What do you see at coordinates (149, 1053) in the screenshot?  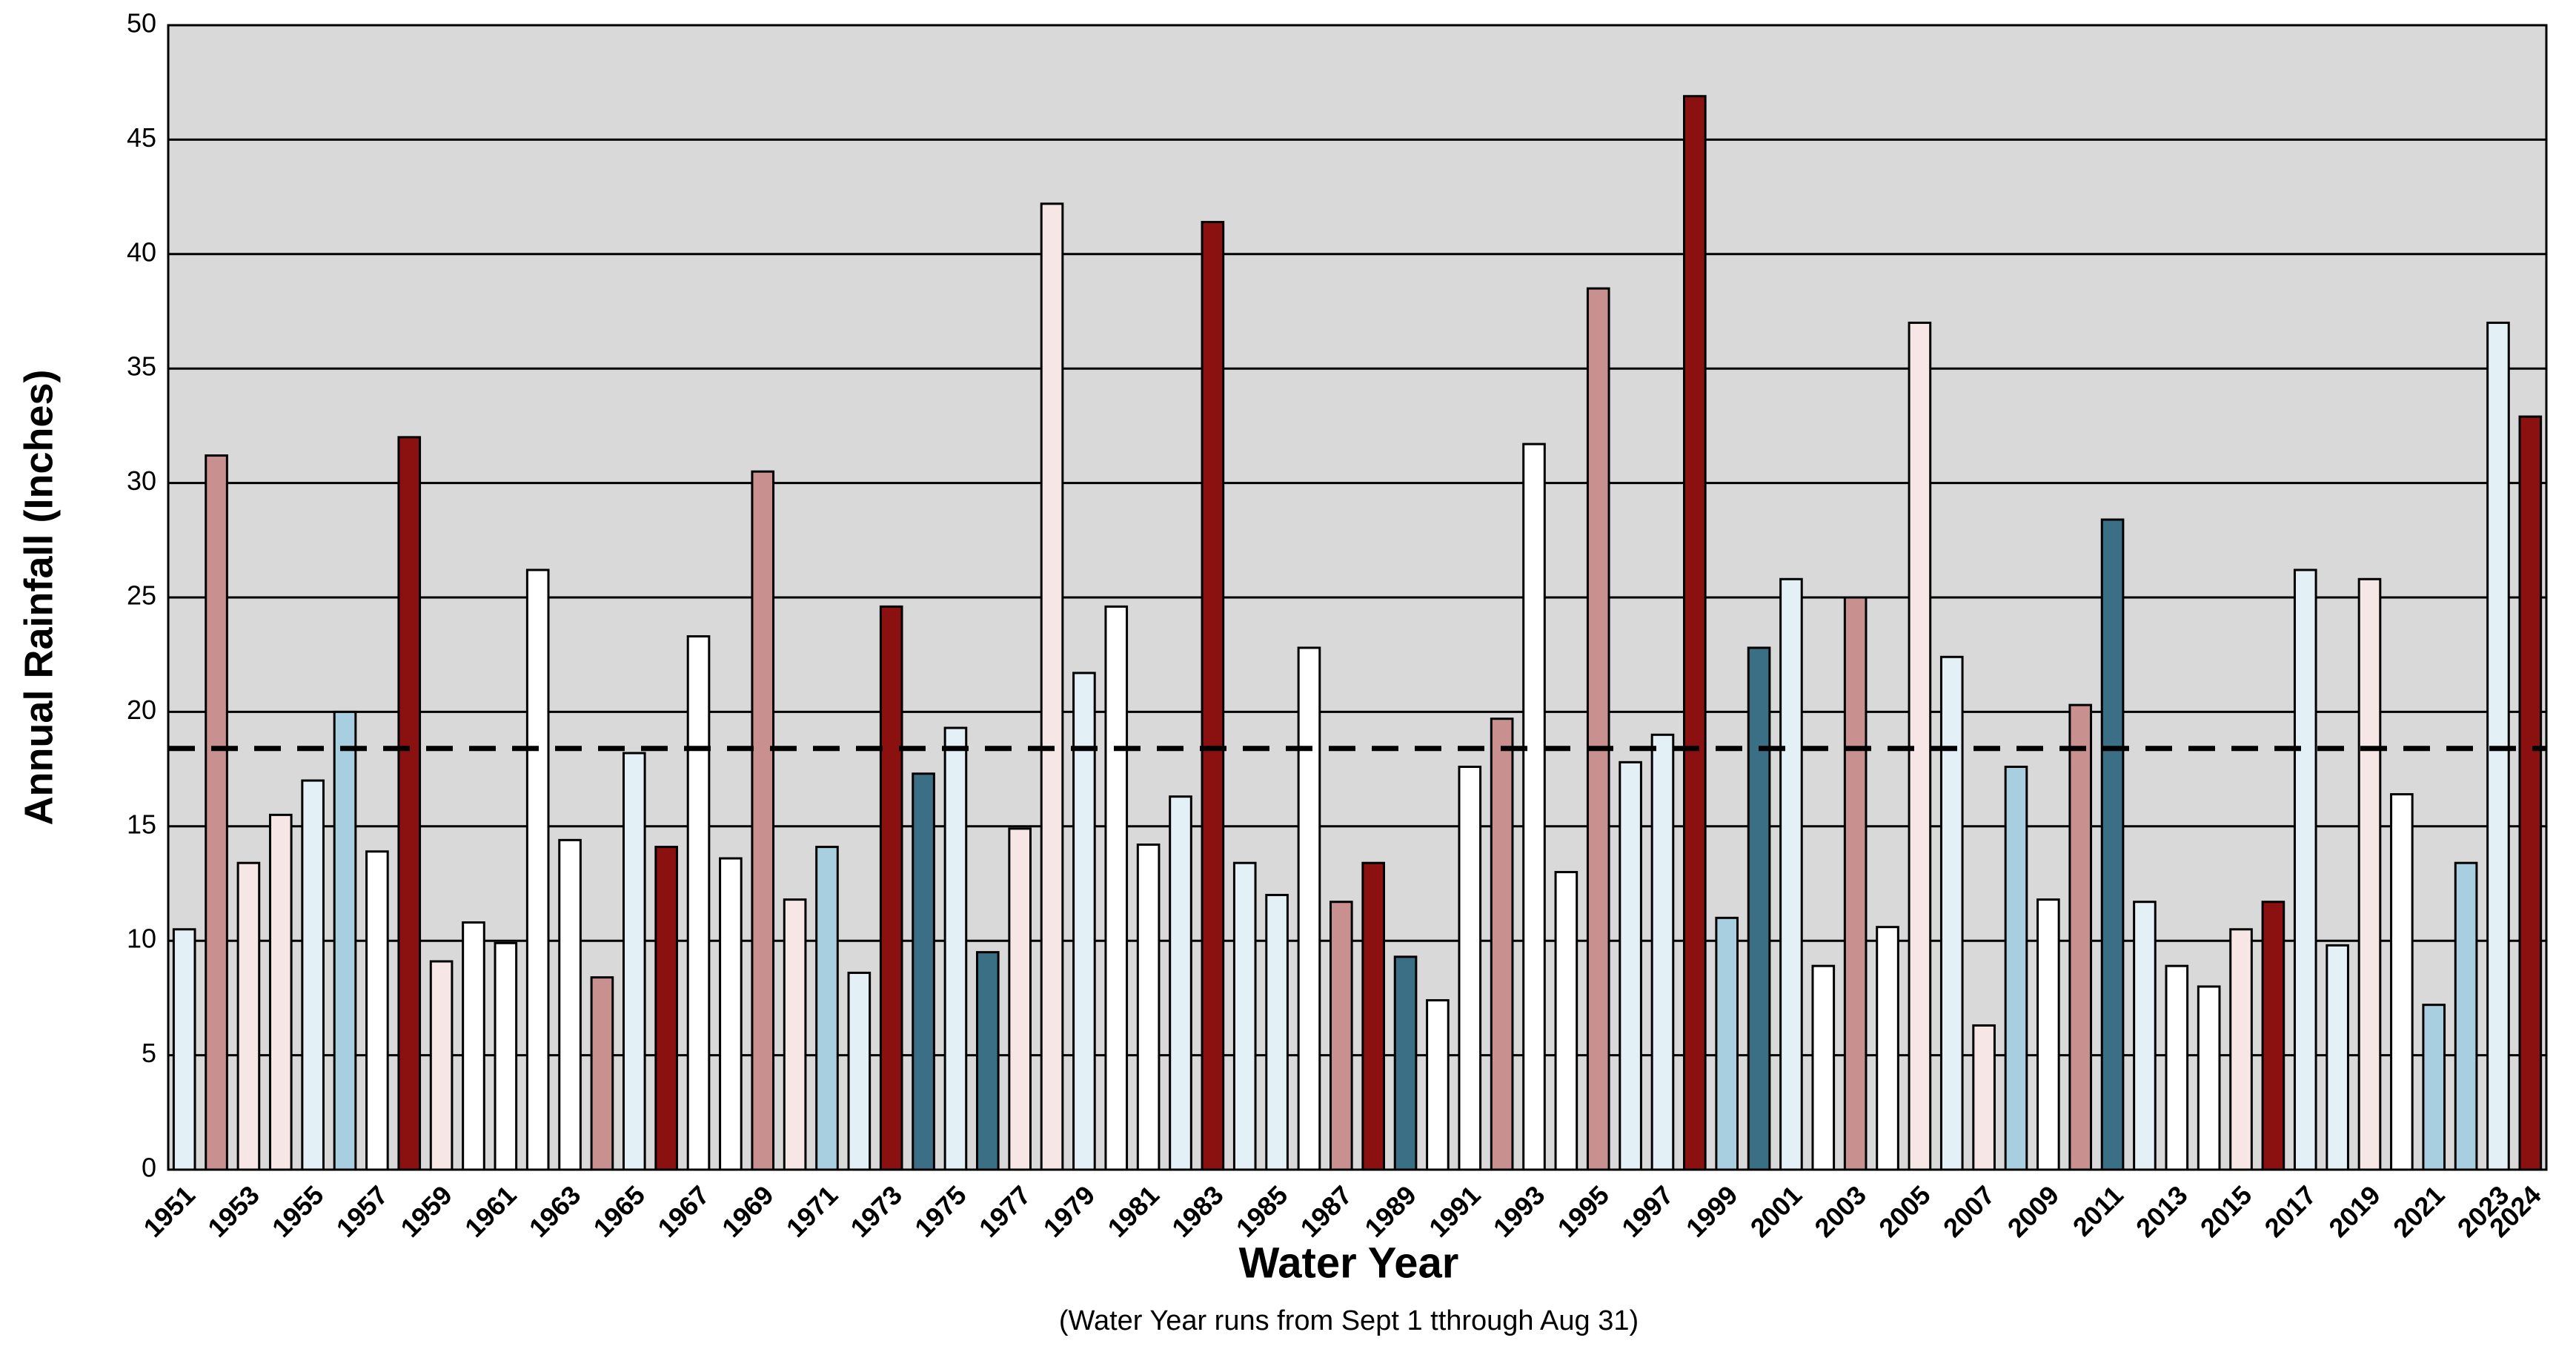 I see `y-tick-label: 5` at bounding box center [149, 1053].